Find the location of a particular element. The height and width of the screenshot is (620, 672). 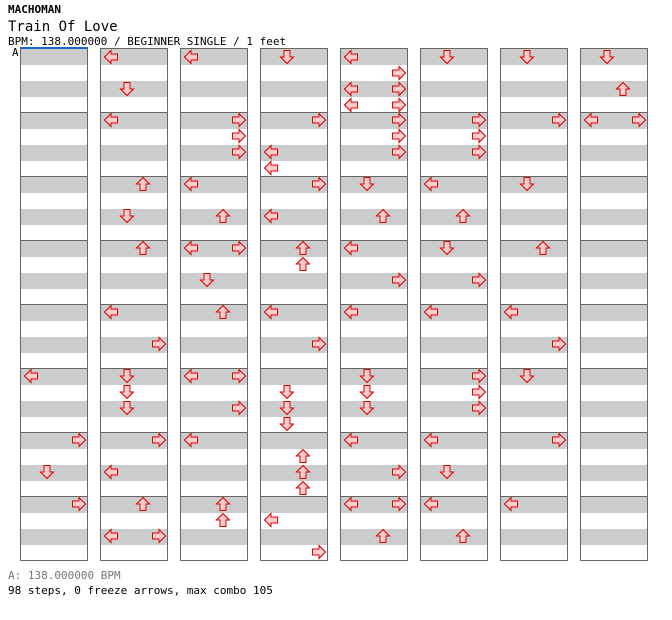

chart-summary: 98 steps, 0 freeze arrows, max combo 105 is located at coordinates (140, 590).